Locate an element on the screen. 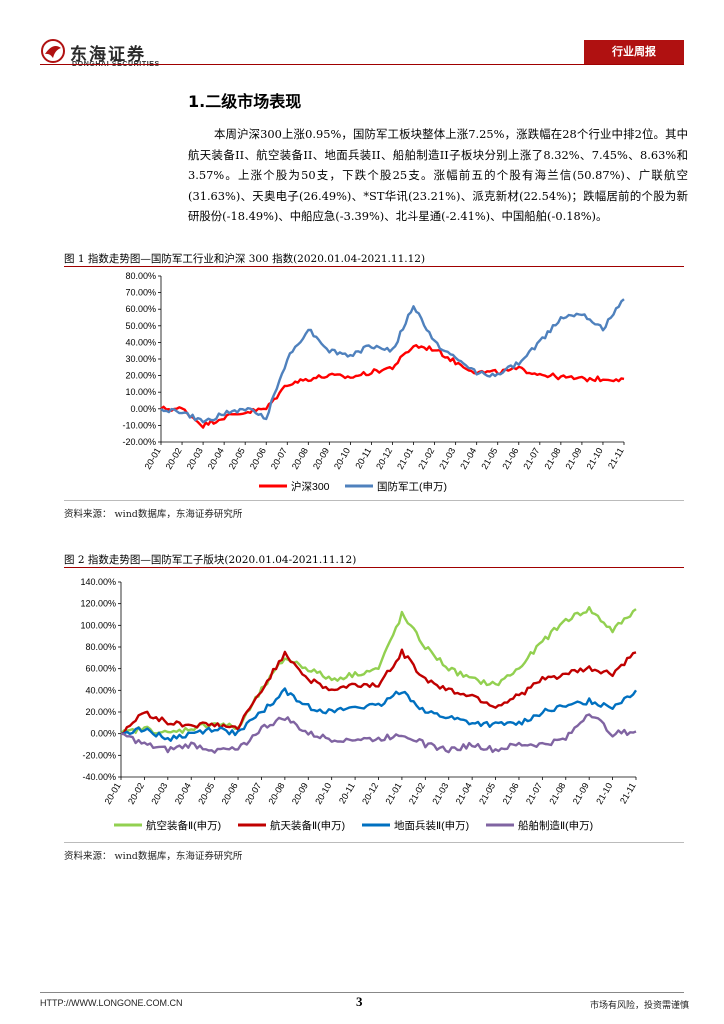 The height and width of the screenshot is (1024, 724). figure1-bottom-rule is located at coordinates (374, 500).